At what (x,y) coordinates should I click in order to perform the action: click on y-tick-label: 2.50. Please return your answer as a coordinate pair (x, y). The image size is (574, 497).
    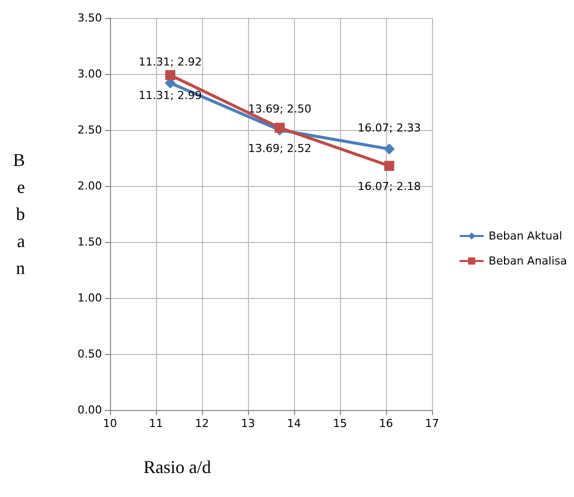
    Looking at the image, I should click on (90, 130).